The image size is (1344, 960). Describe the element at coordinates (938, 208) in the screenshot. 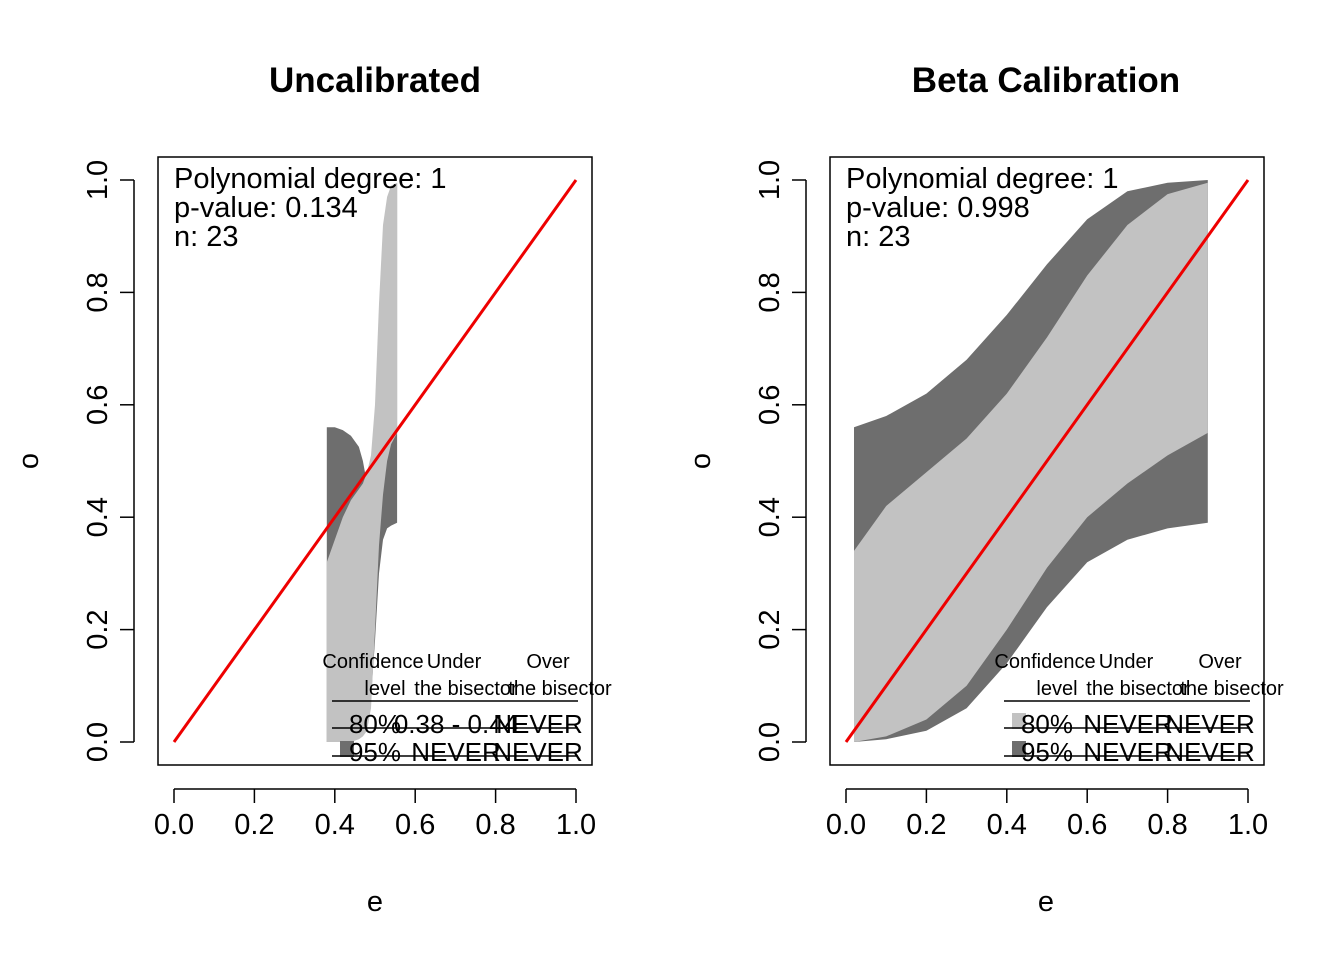

I see `annotation-line: p-value: 0.998` at that location.